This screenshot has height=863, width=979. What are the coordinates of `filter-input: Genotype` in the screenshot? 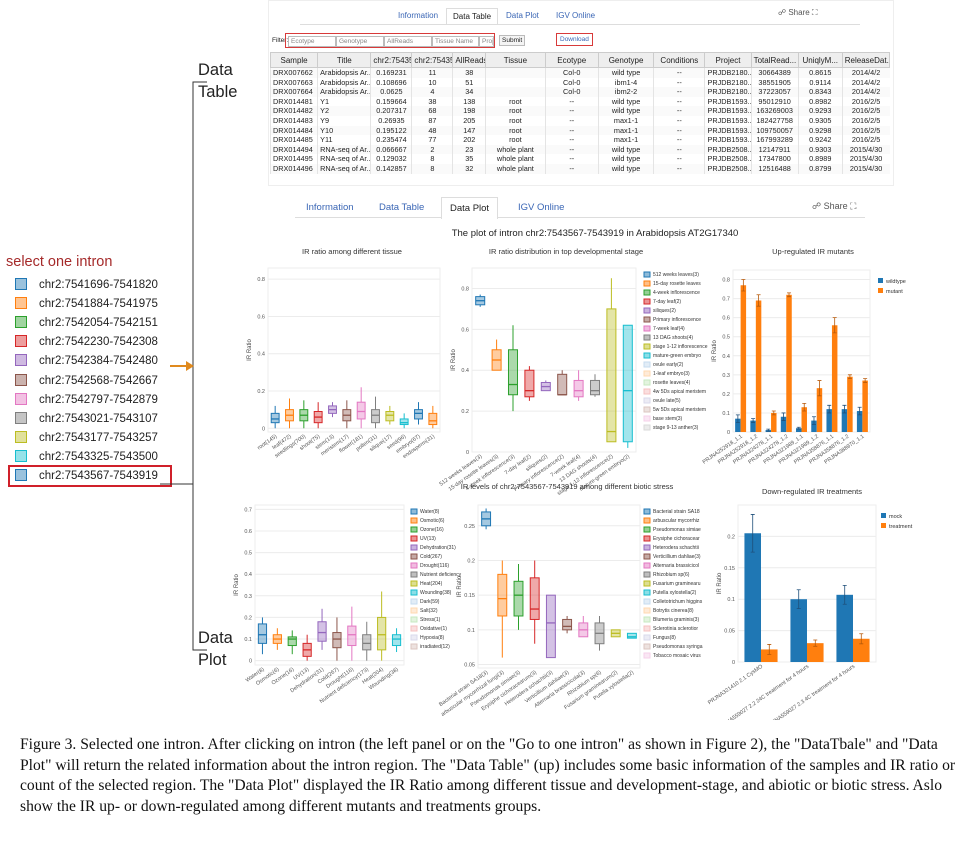 It's located at (360, 41).